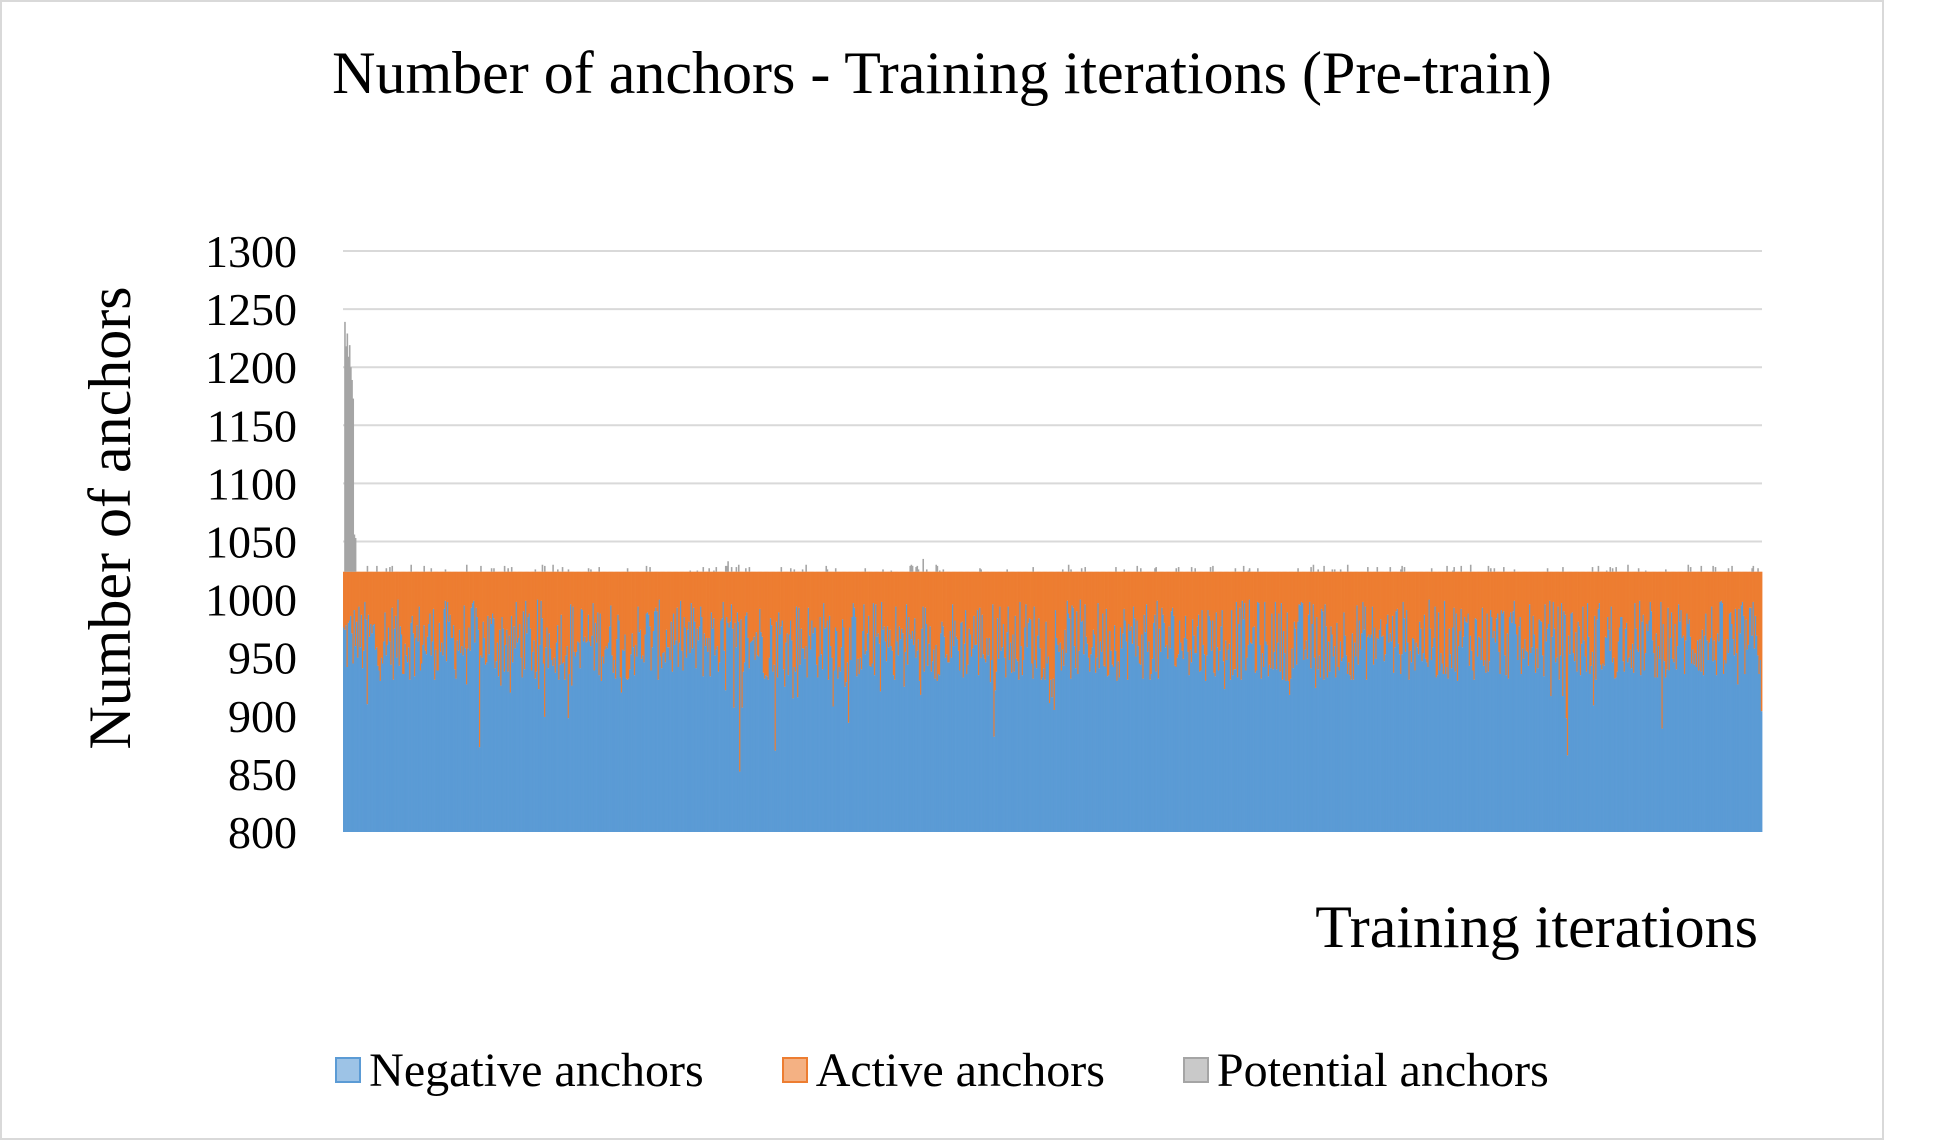 This screenshot has height=1142, width=1938. Describe the element at coordinates (943, 1070) in the screenshot. I see `legend-item-active: Active anchors` at that location.